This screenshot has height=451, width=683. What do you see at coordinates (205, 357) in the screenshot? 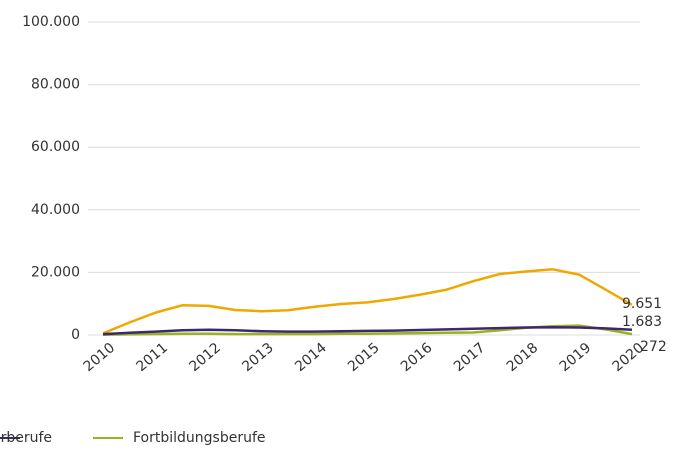
I see `x-tick-label: 2012` at bounding box center [205, 357].